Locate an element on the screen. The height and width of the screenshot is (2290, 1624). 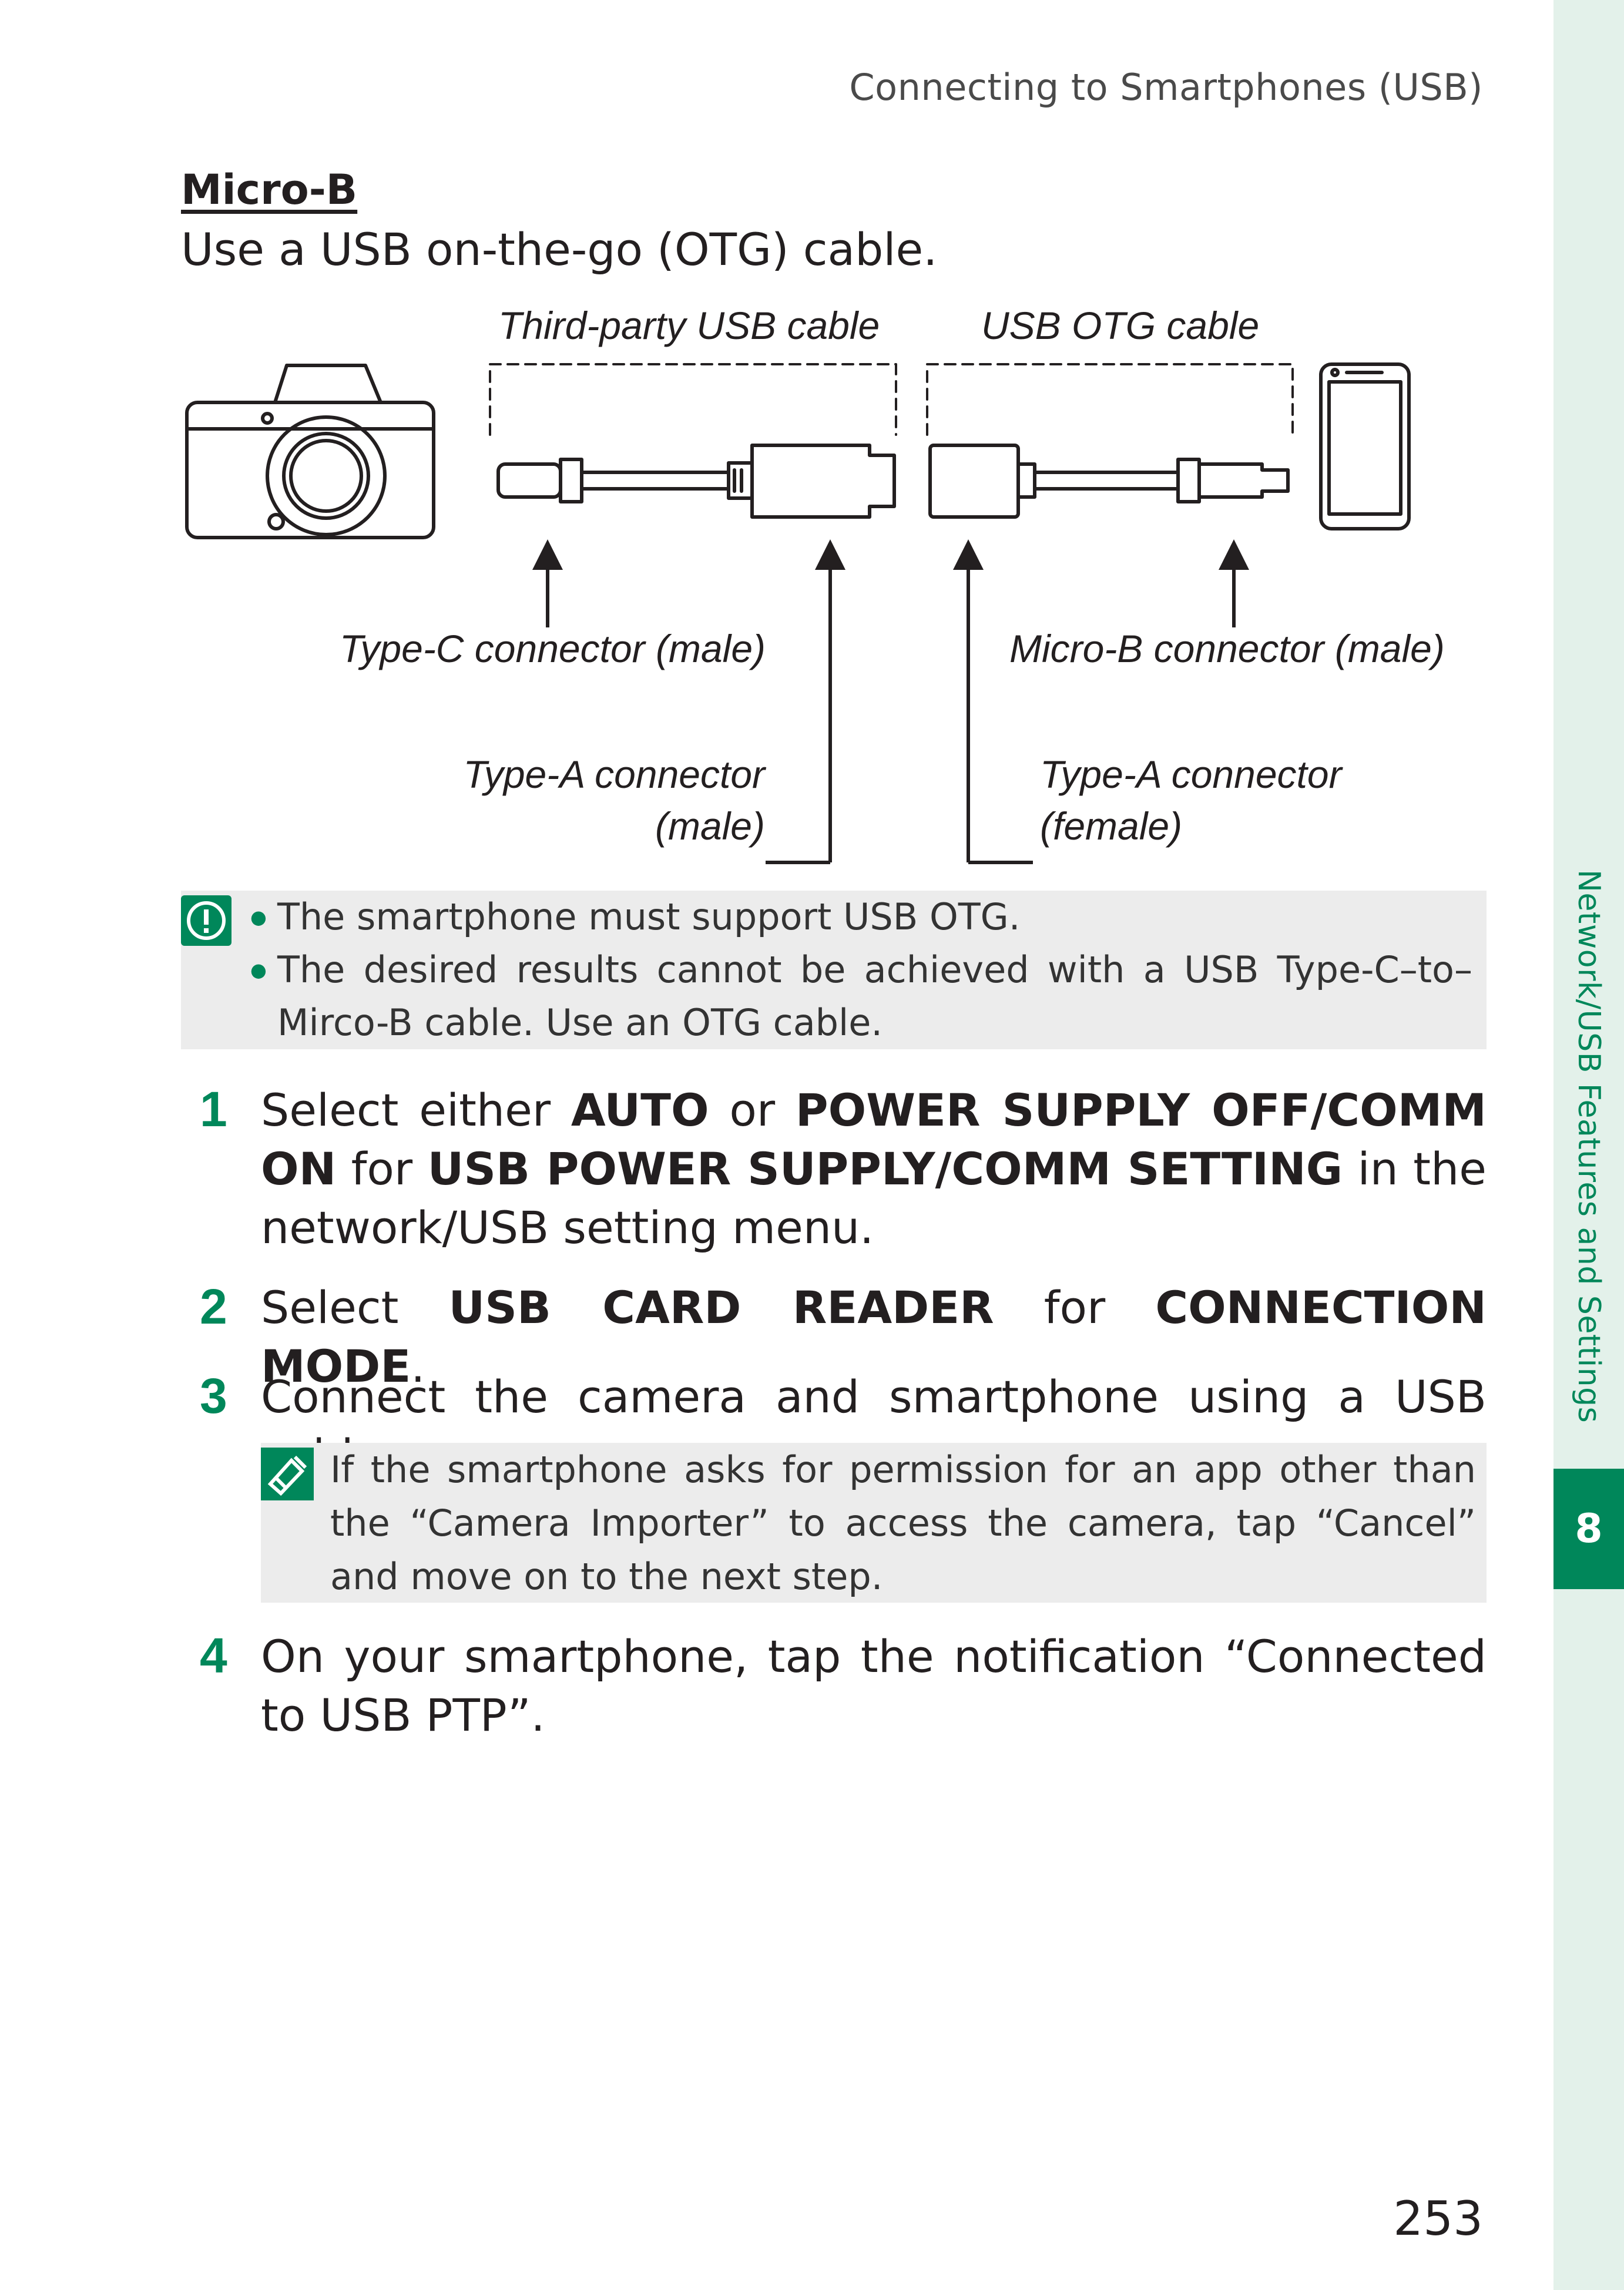
chapter-side-tab: Network/USB Features and Settings 8 is located at coordinates (1588, 1145).